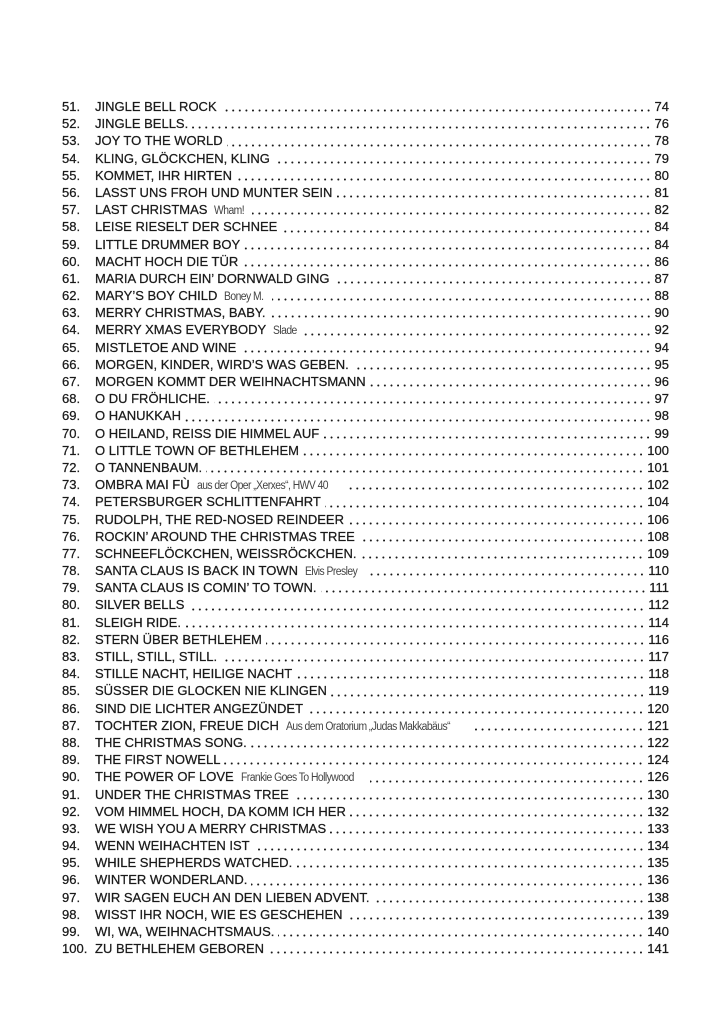 The width and height of the screenshot is (702, 1024). I want to click on entry-number: 61., so click(71, 278).